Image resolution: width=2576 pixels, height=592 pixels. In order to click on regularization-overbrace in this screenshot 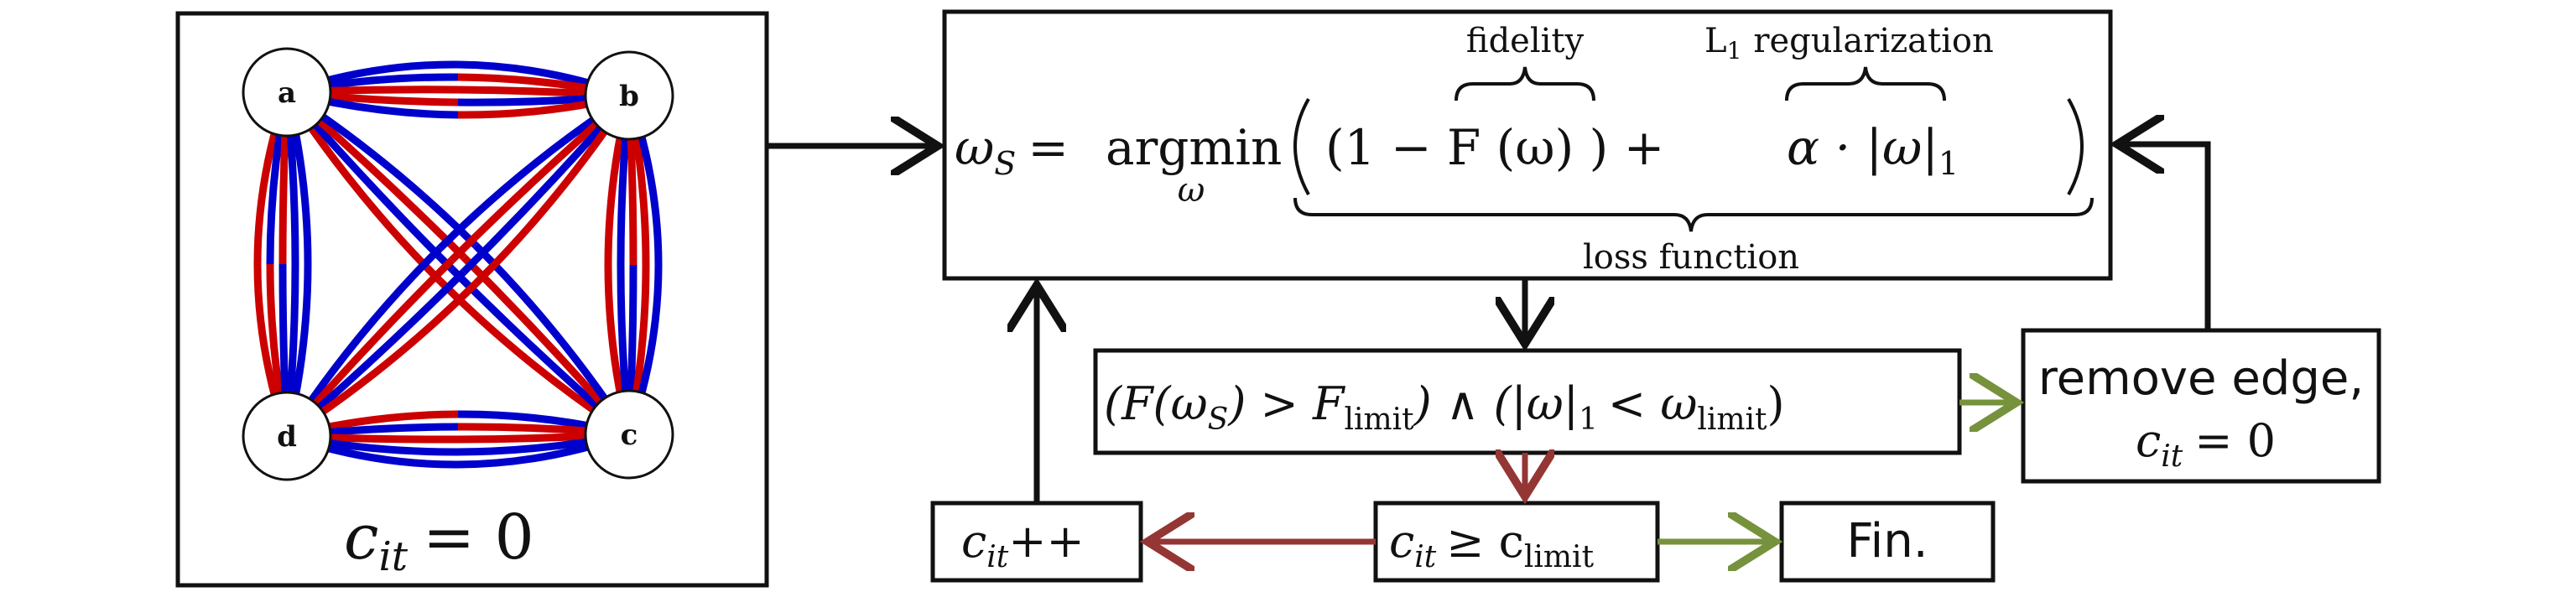, I will do `click(1865, 83)`.